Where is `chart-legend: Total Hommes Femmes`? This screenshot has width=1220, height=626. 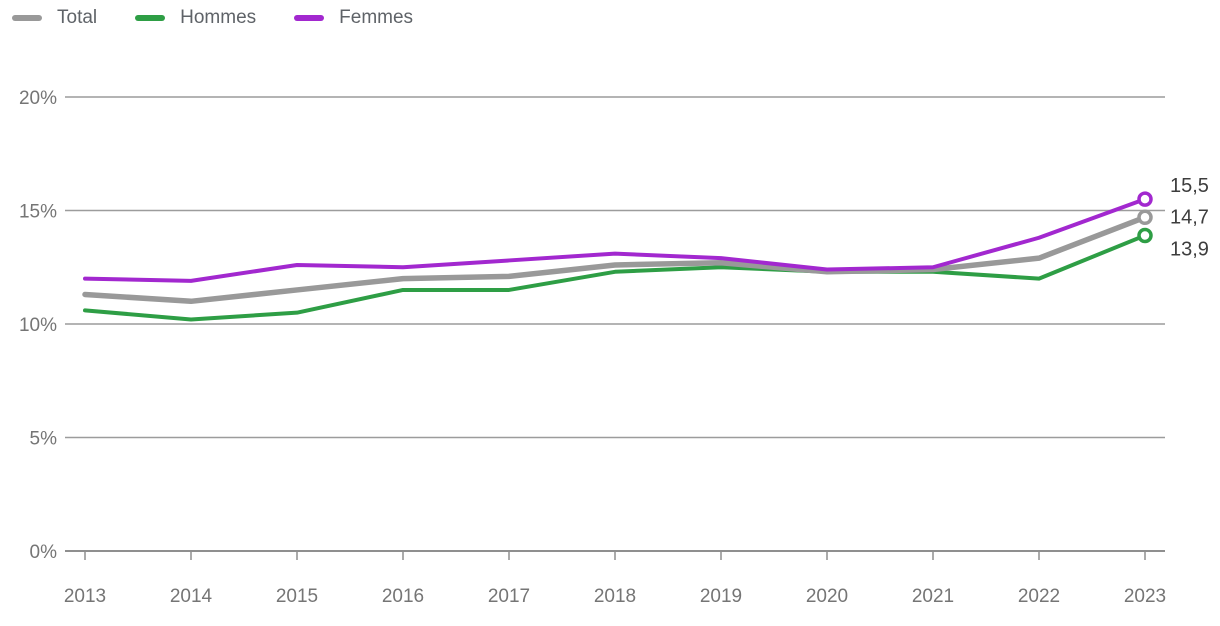
chart-legend: Total Hommes Femmes is located at coordinates (212, 17).